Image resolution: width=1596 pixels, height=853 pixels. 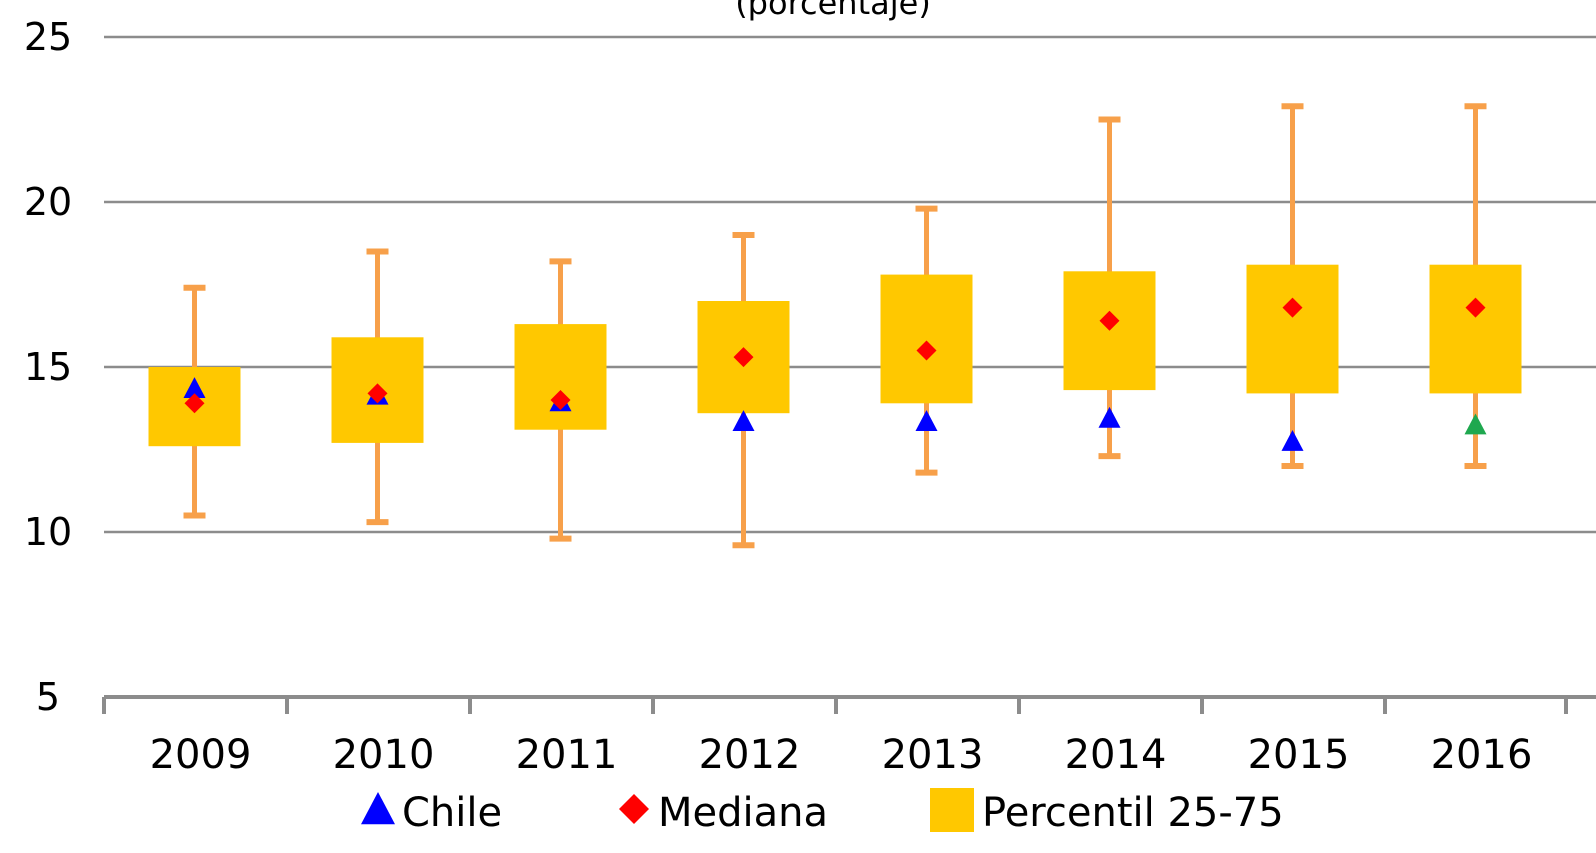 I want to click on y-axis-tick-labels: 5 10 15 20 25, so click(x=48, y=367).